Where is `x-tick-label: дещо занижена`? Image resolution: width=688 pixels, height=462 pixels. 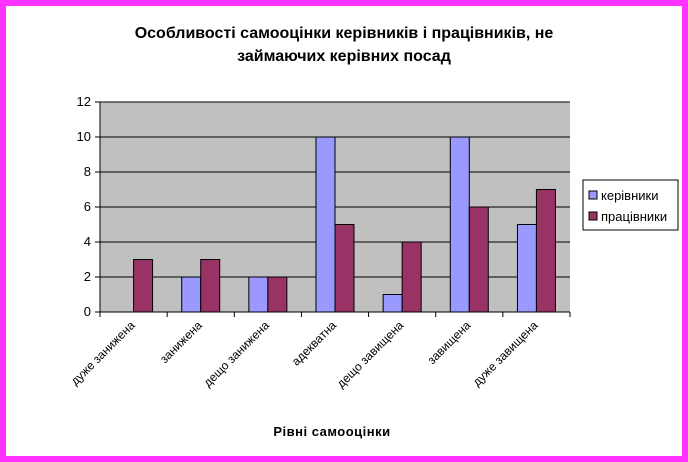
x-tick-label: дещо занижена is located at coordinates (237, 354).